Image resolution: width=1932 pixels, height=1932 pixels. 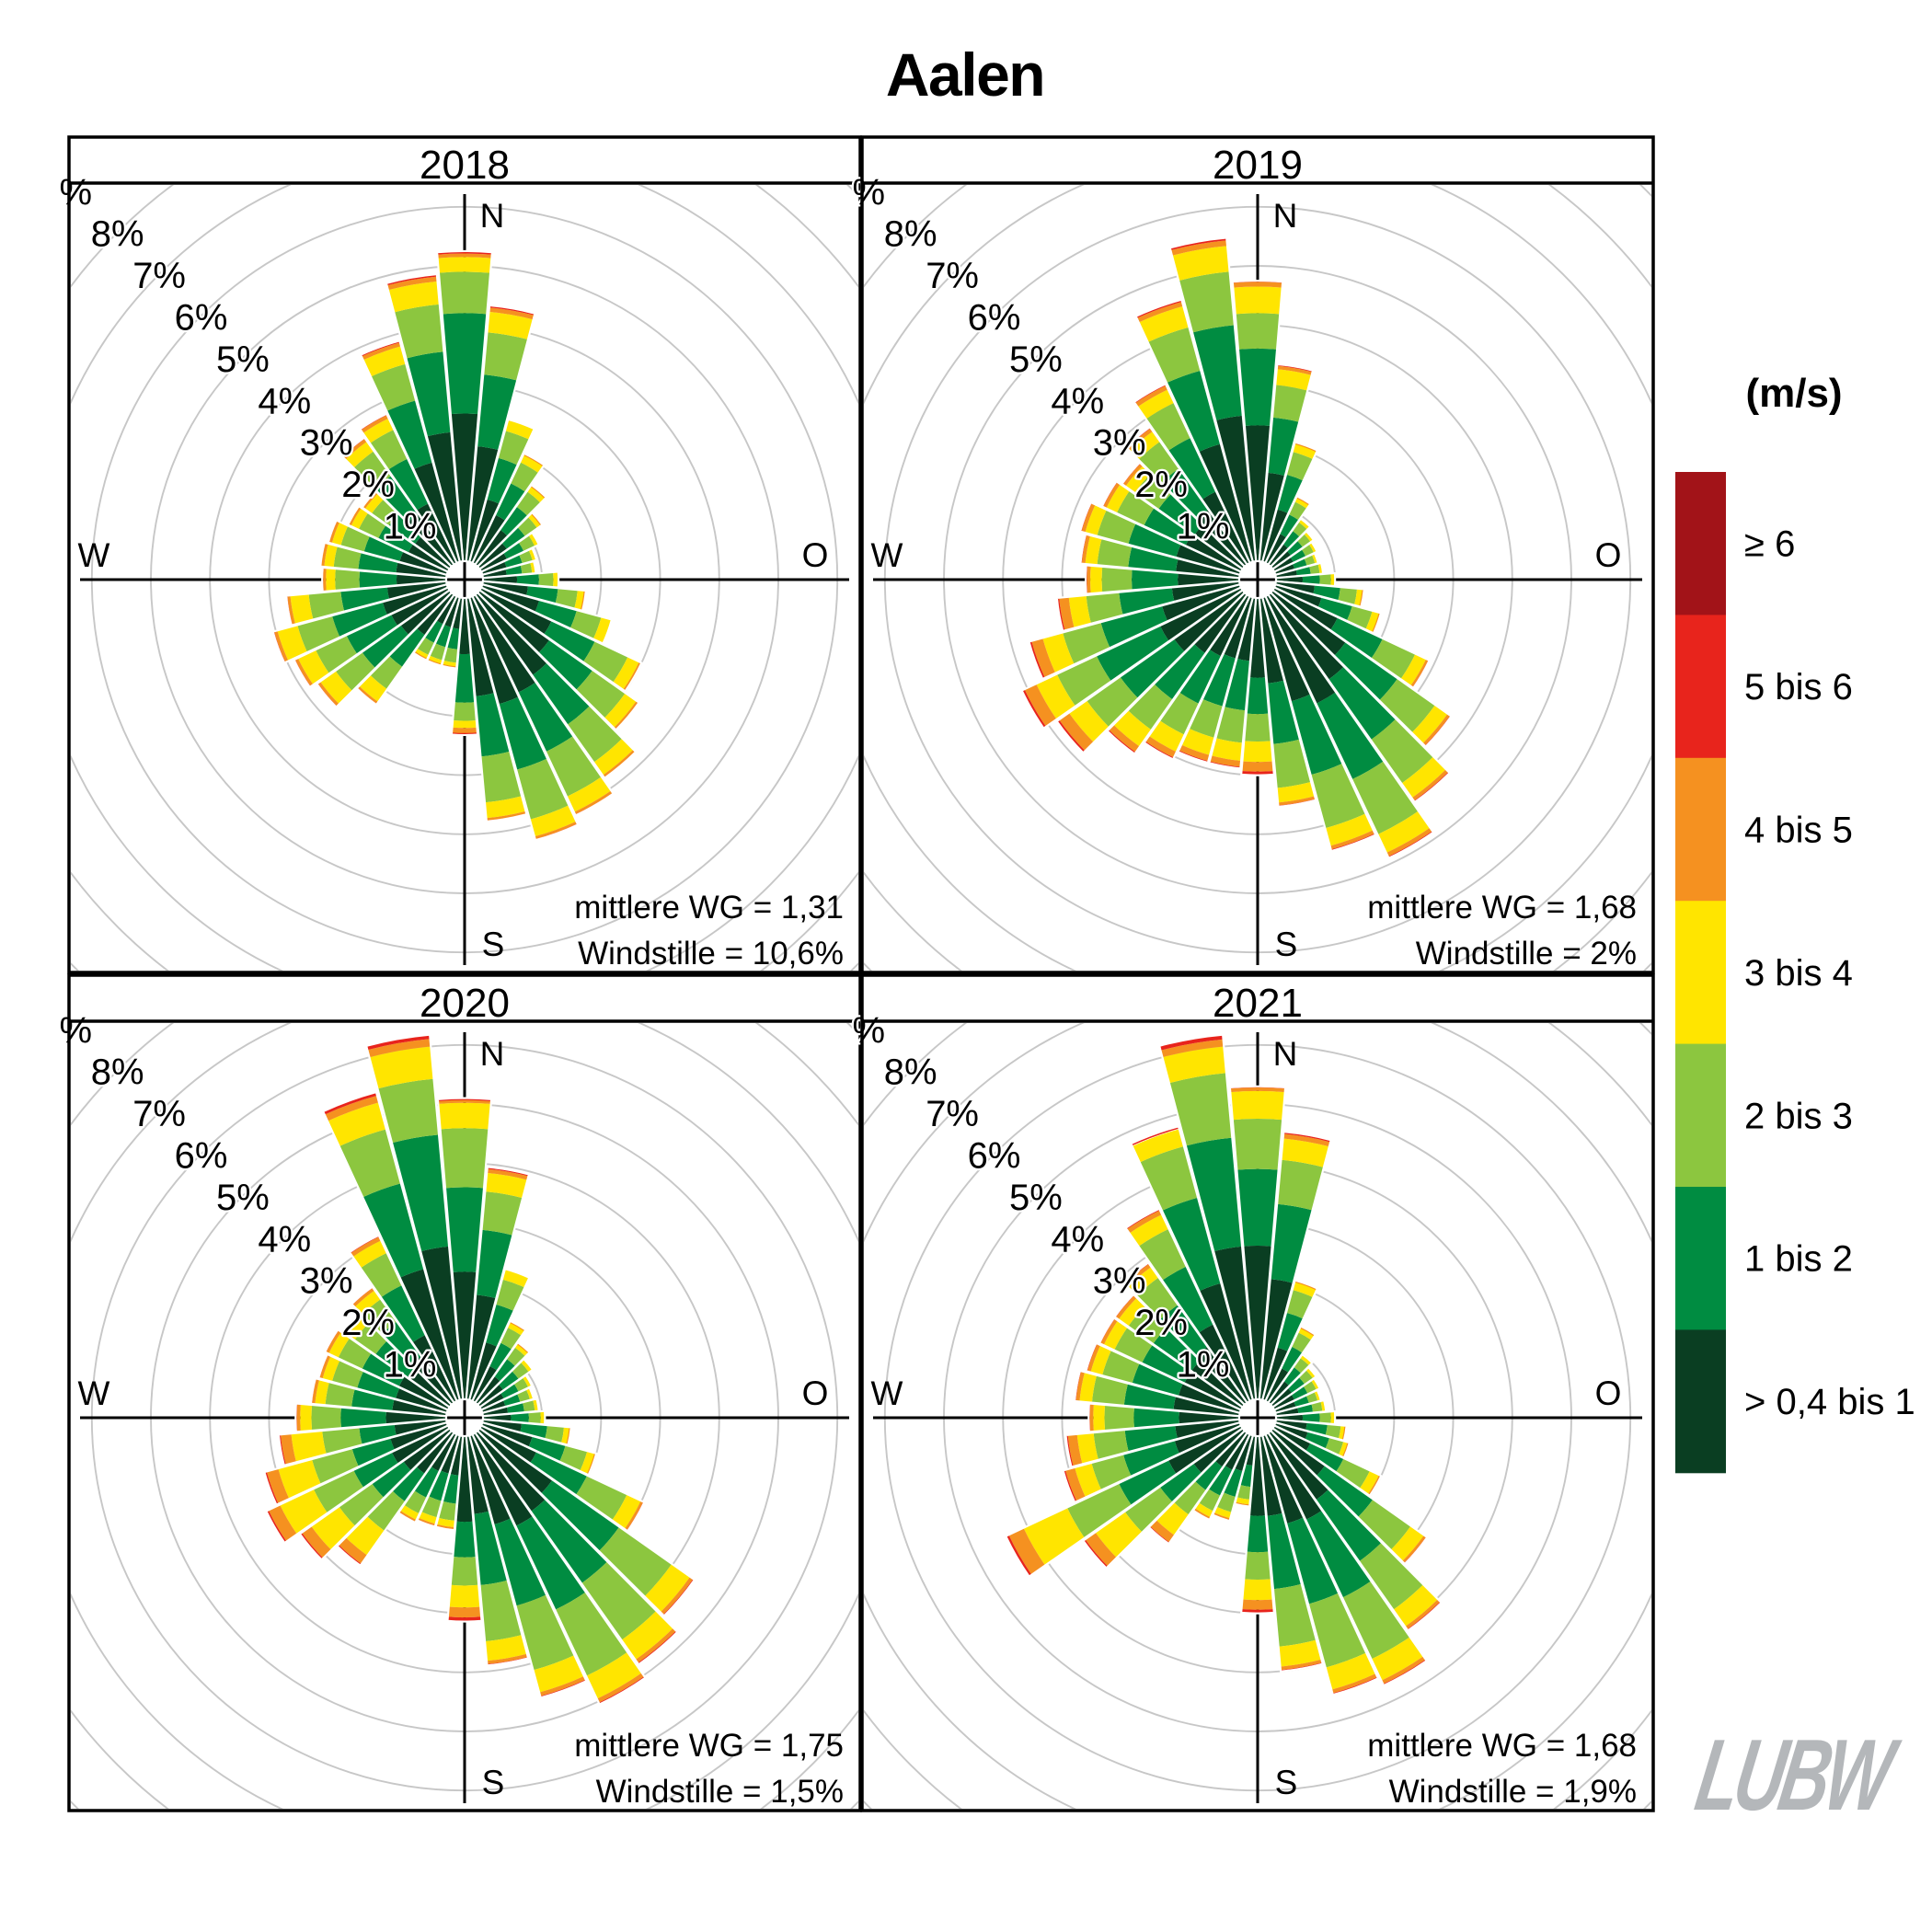 I want to click on svg-text: 5 bis 6, so click(x=1798, y=687).